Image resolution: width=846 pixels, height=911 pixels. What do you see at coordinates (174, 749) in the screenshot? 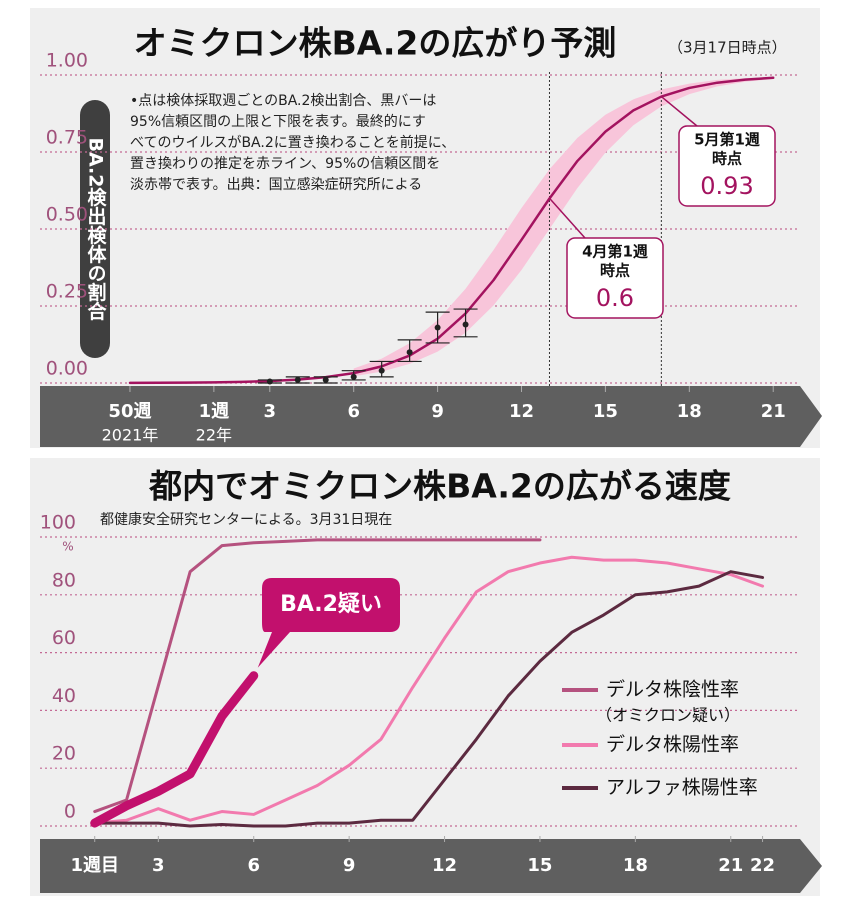
I see `series-line` at bounding box center [174, 749].